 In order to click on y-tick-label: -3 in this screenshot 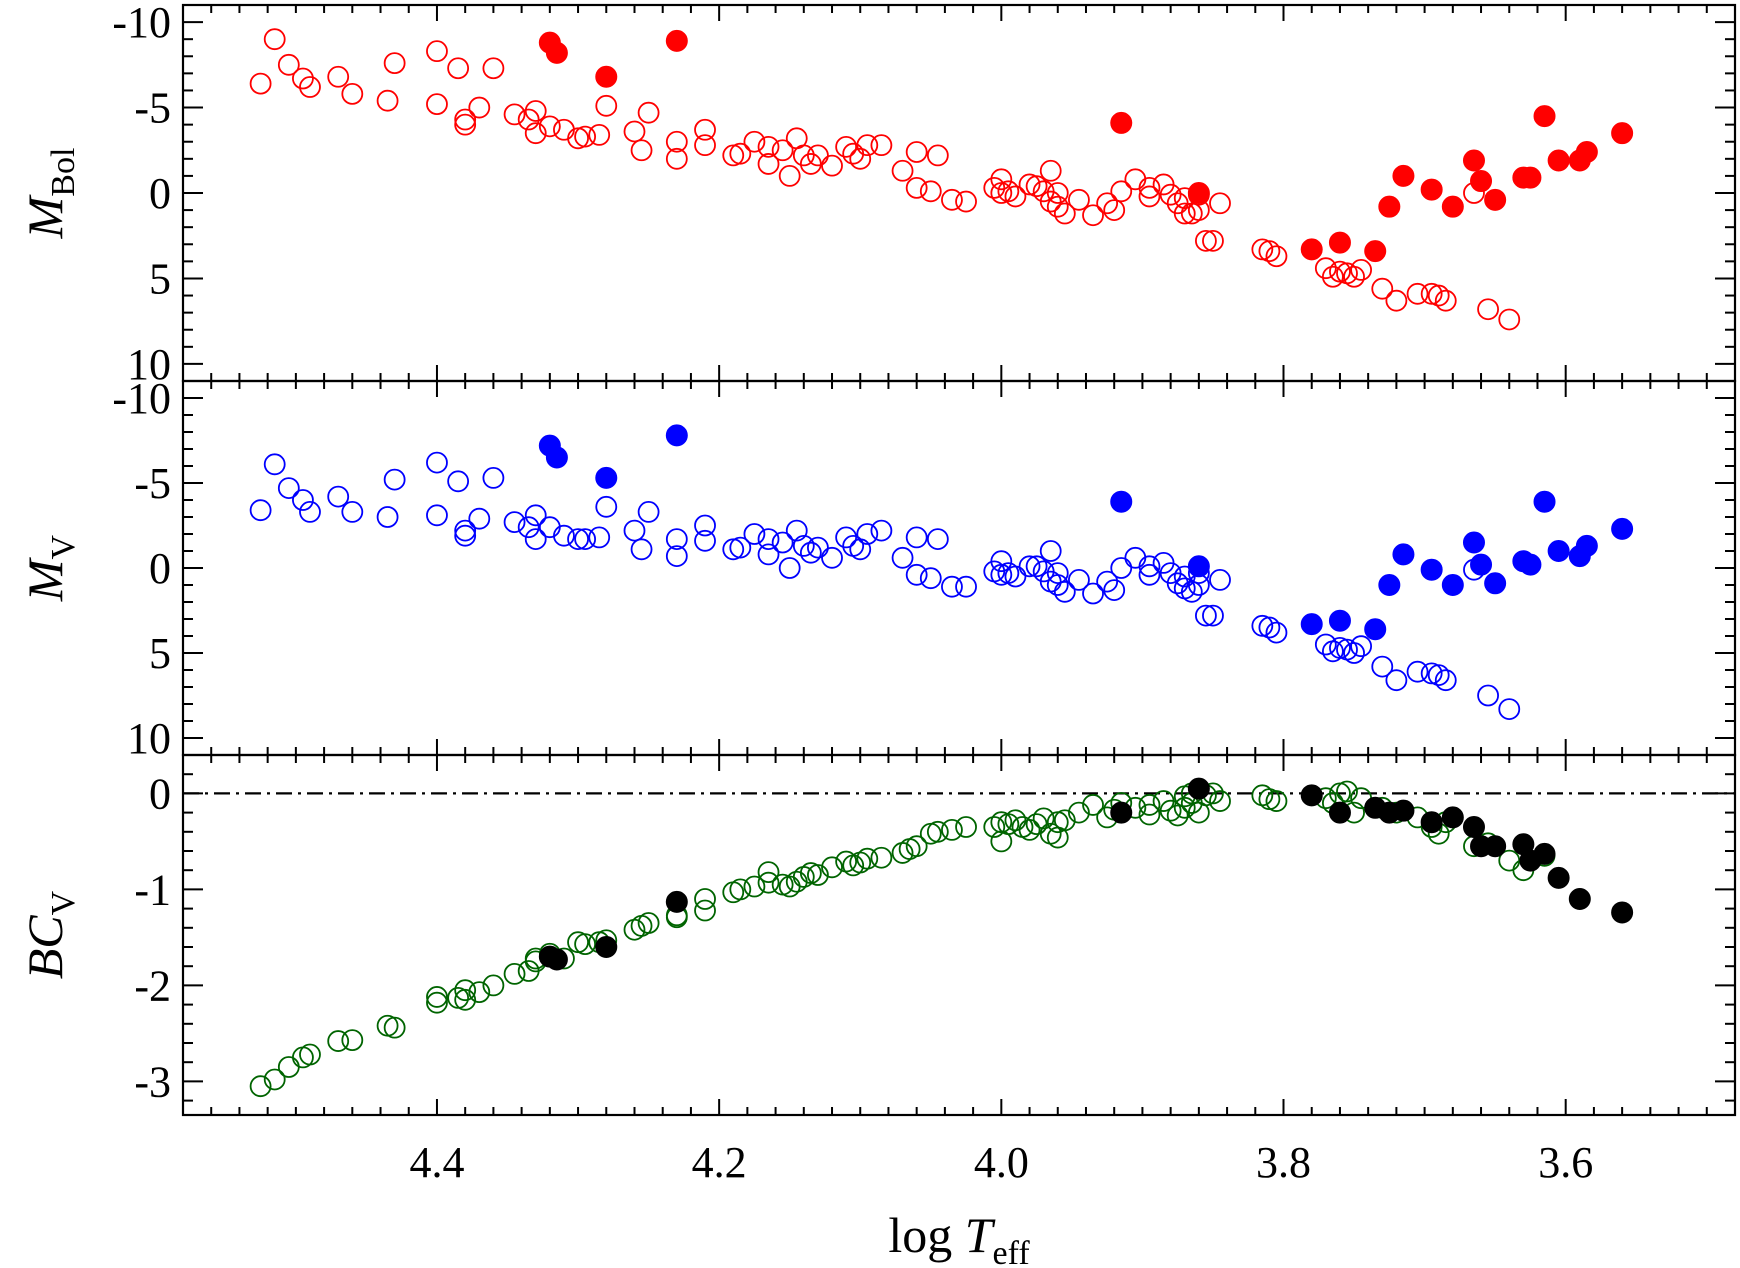, I will do `click(152, 1081)`.